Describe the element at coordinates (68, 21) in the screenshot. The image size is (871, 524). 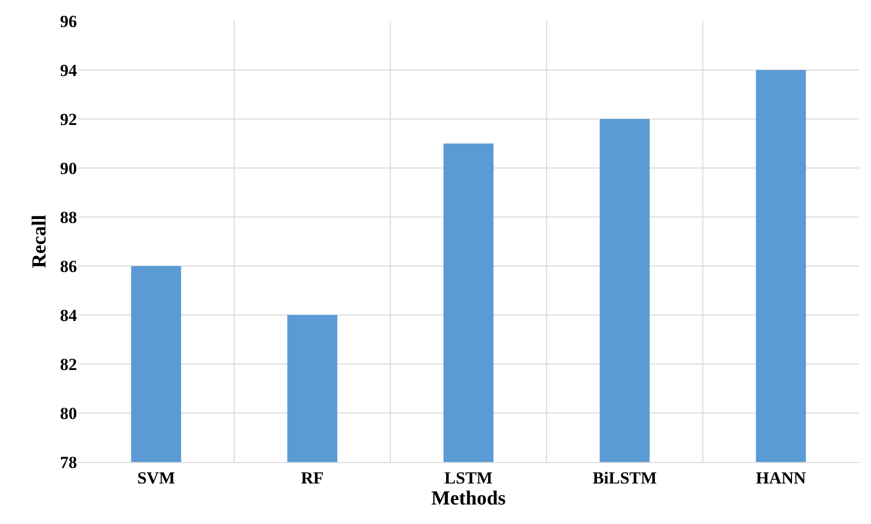
I see `y-tick-label: 96` at that location.